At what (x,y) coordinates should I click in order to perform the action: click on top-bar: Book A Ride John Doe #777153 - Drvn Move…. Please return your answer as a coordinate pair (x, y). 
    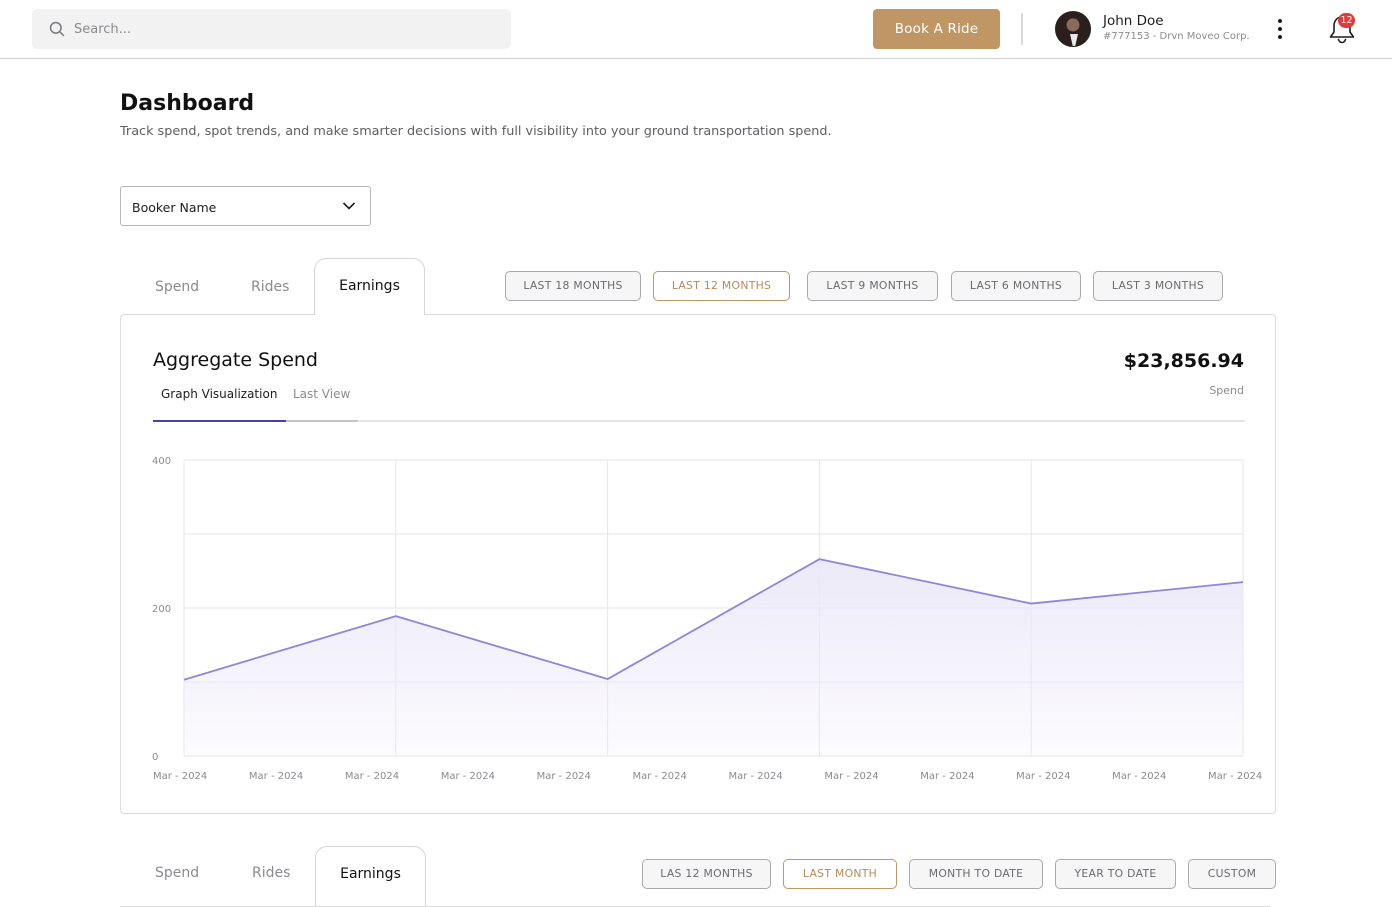
    Looking at the image, I should click on (696, 29).